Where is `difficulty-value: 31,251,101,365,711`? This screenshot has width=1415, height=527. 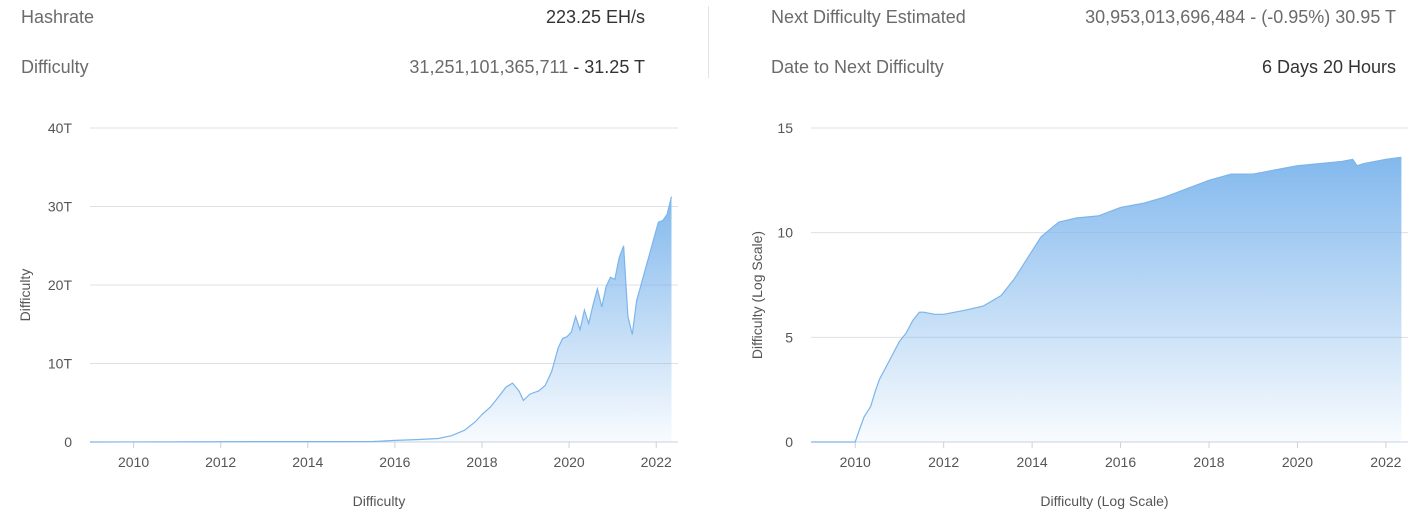 difficulty-value: 31,251,101,365,711 is located at coordinates (489, 67).